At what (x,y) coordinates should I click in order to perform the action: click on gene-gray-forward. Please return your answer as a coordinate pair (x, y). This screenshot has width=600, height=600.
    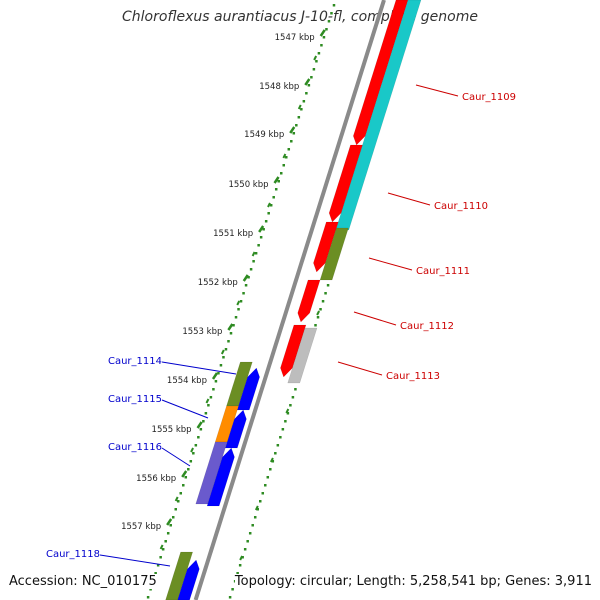
    Looking at the image, I should click on (302, 355).